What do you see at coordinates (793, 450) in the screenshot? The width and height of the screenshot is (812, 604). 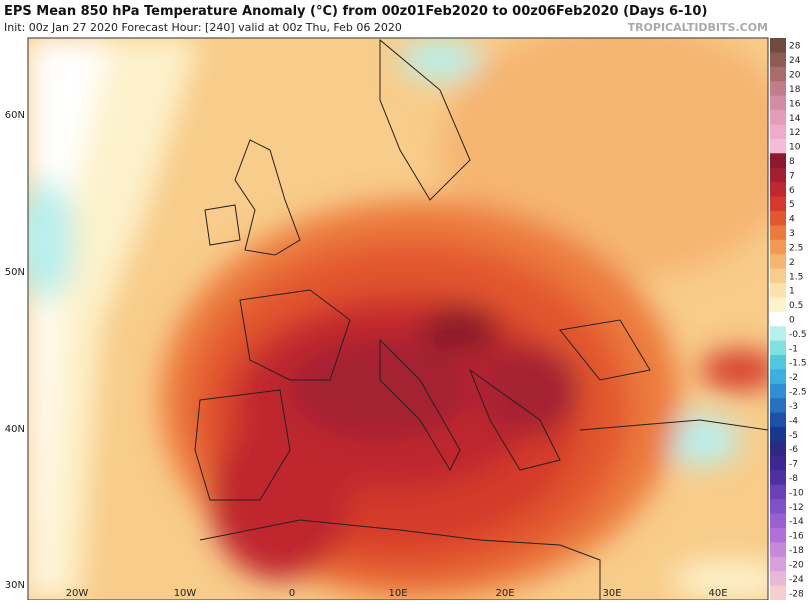 I see `colorbar-label: -6` at bounding box center [793, 450].